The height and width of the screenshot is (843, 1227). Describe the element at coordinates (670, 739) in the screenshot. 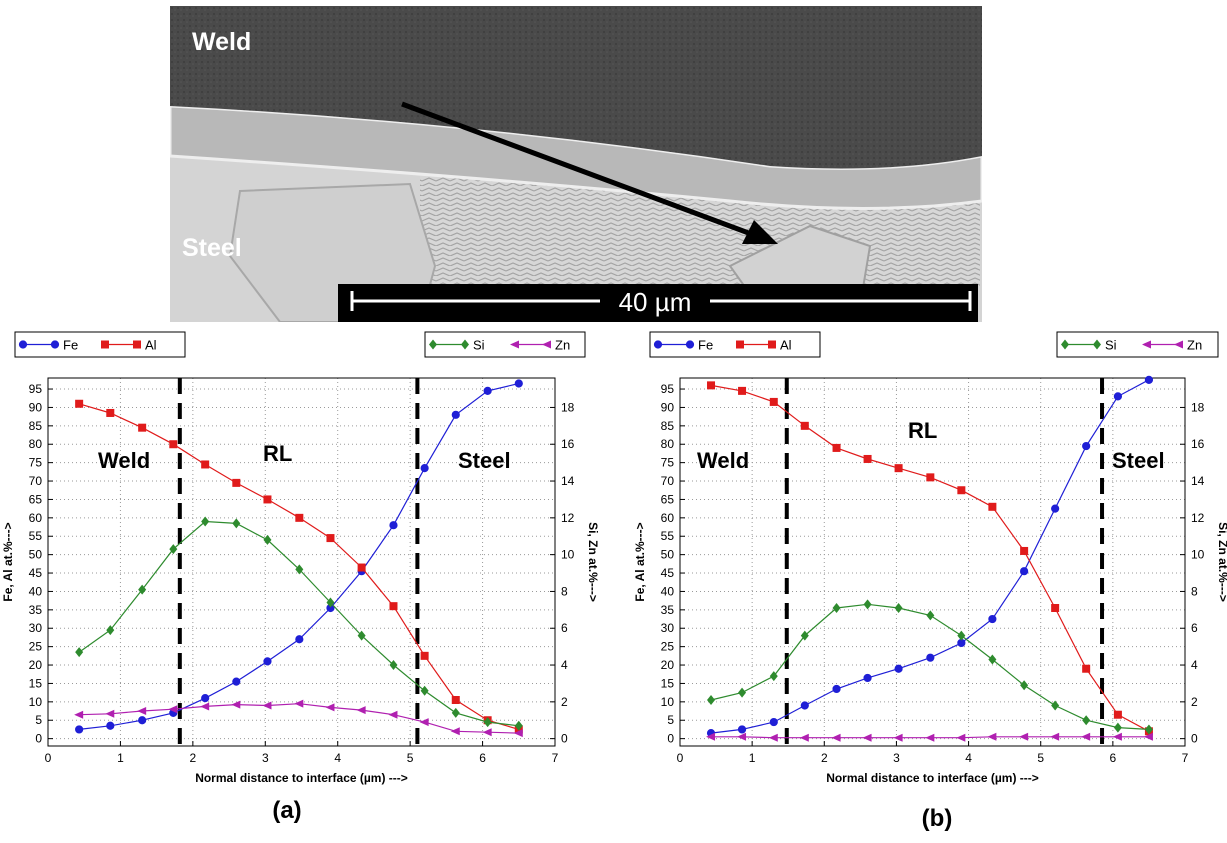

I see `y-tick-label: 0` at that location.